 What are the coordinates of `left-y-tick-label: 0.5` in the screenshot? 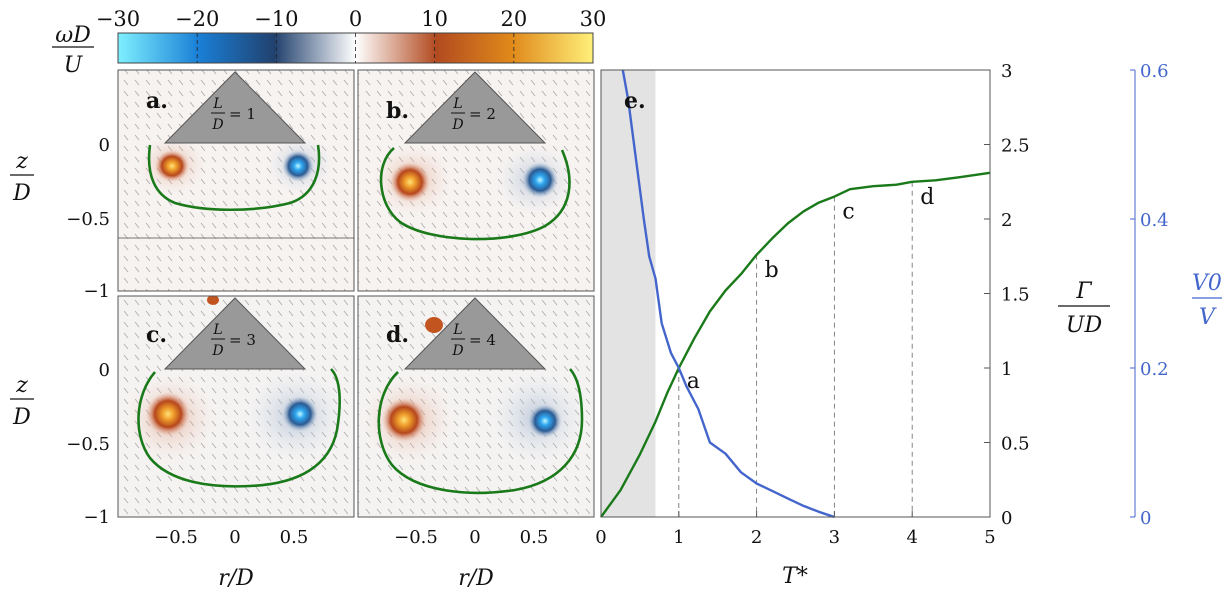 It's located at (1015, 444).